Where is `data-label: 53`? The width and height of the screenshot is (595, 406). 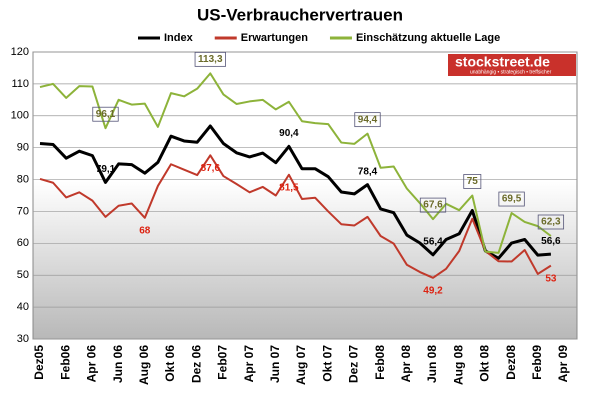
data-label: 53 is located at coordinates (551, 278).